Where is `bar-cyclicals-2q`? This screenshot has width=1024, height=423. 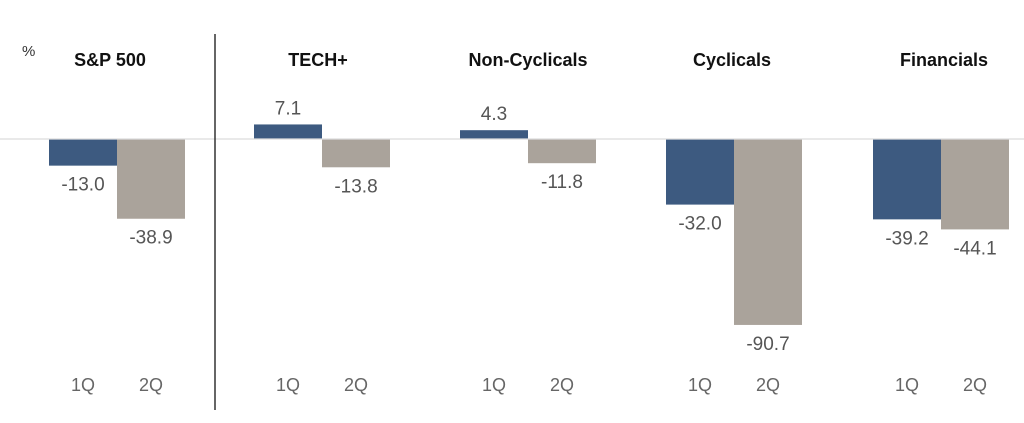
bar-cyclicals-2q is located at coordinates (768, 232).